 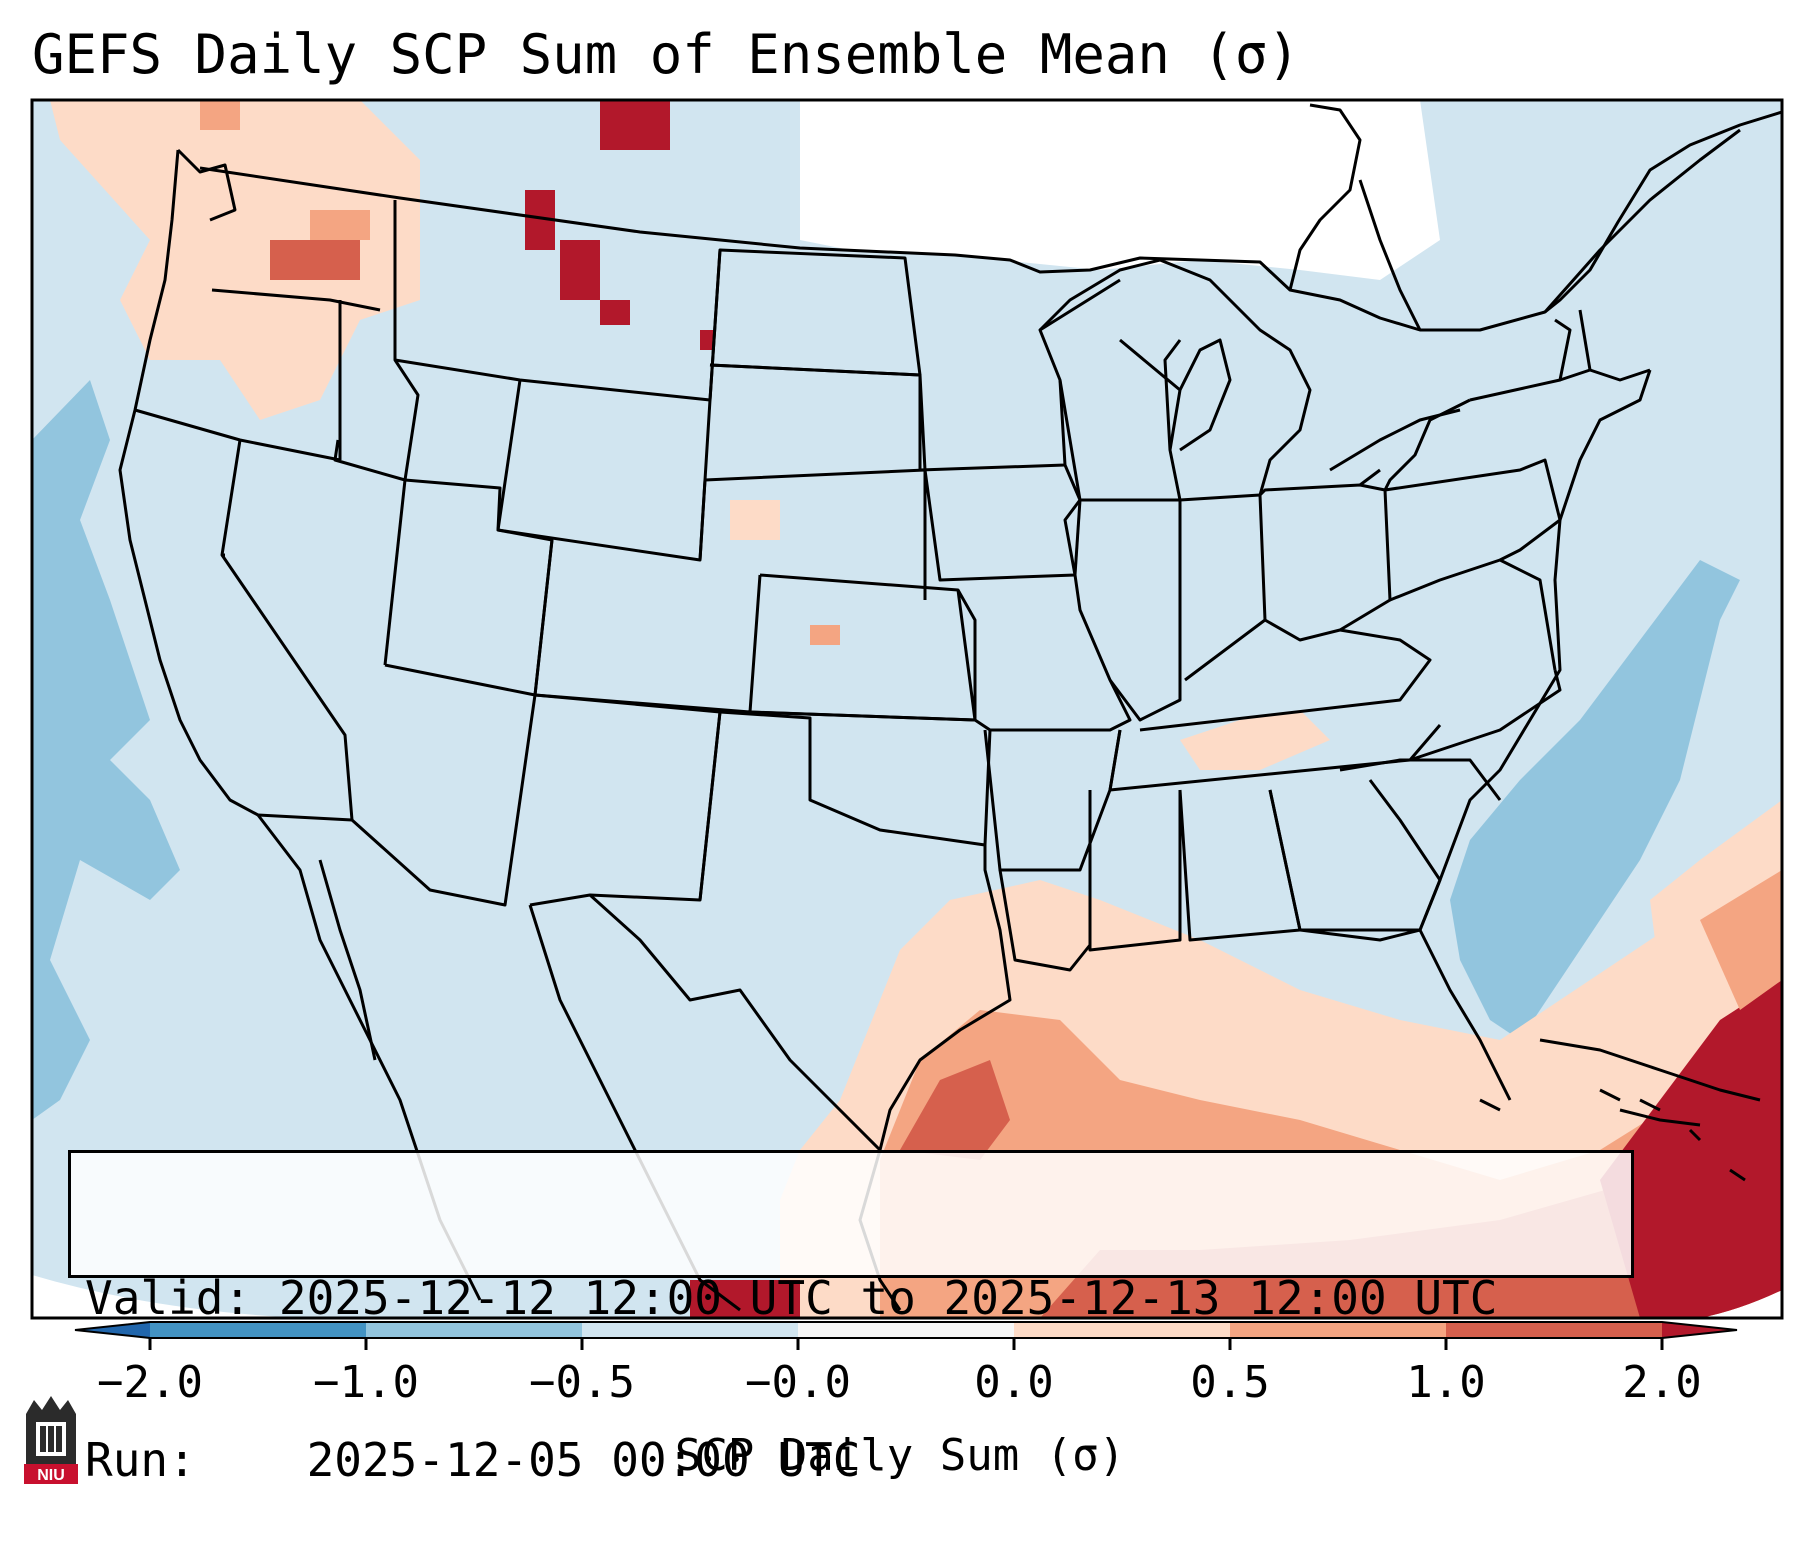 I want to click on run-label: Run:, so click(x=140, y=1460).